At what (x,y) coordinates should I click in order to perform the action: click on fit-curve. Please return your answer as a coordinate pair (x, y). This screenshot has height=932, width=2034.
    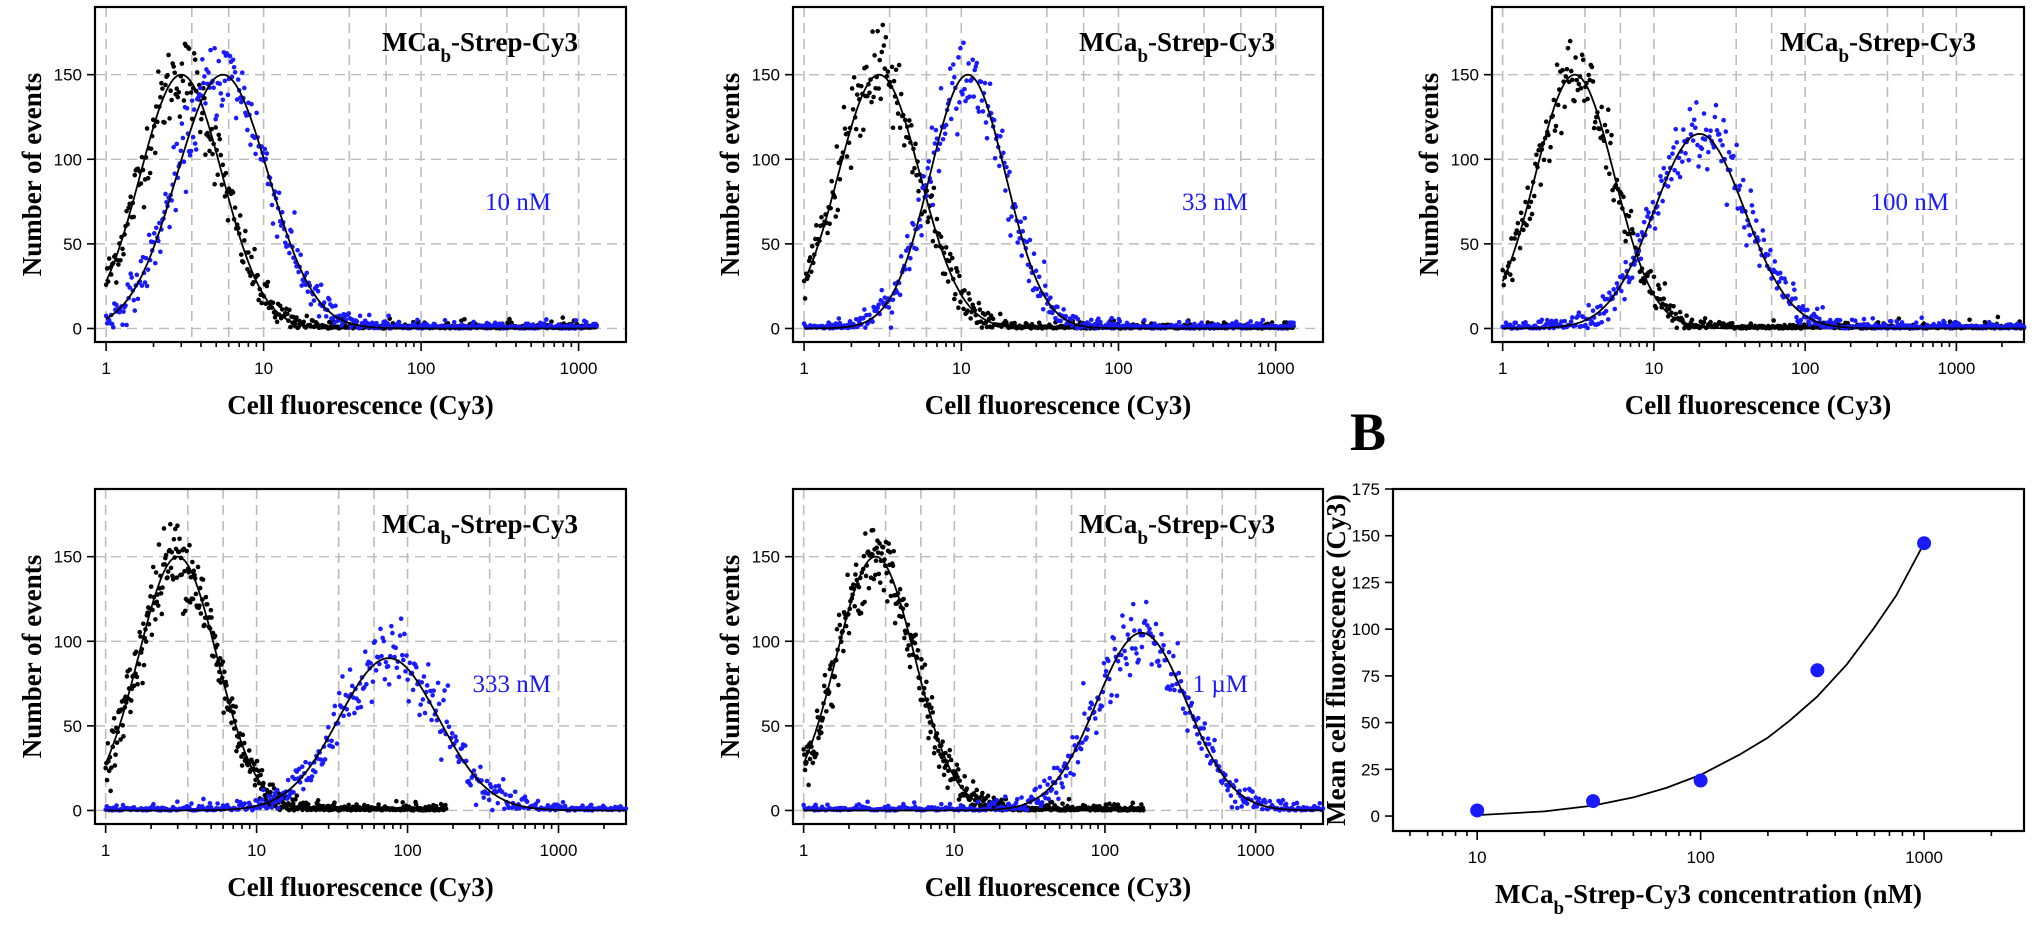
    Looking at the image, I should click on (351, 201).